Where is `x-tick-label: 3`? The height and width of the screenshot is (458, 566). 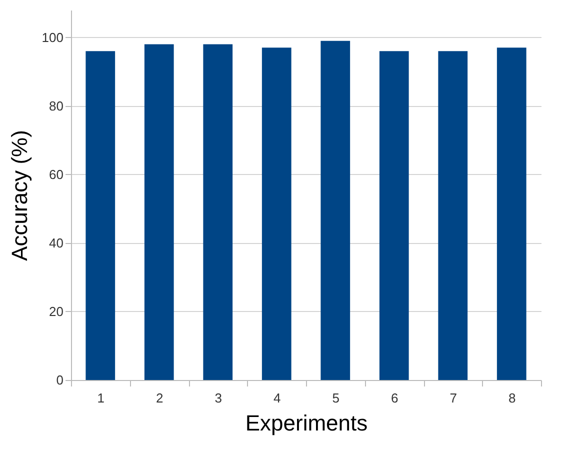
x-tick-label: 3 is located at coordinates (218, 398).